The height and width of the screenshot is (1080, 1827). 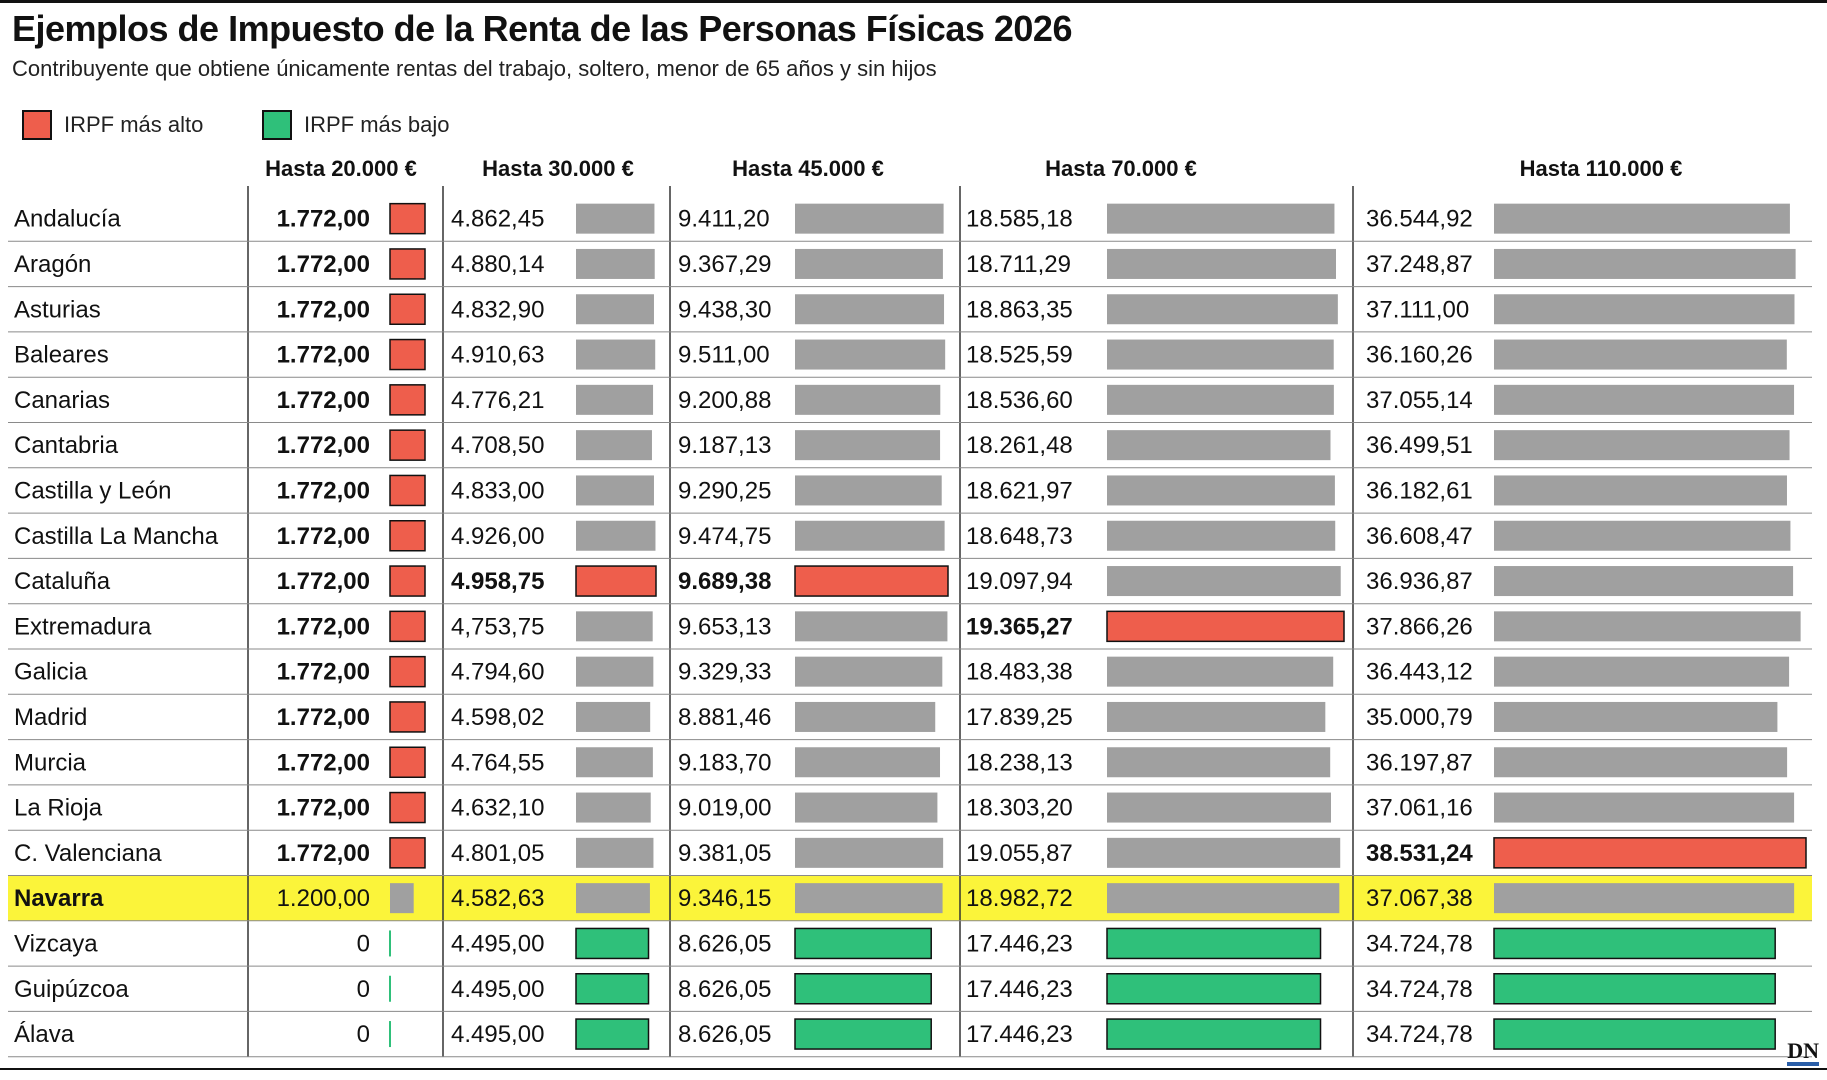 What do you see at coordinates (497, 309) in the screenshot?
I see `cell-value: 4.832,90` at bounding box center [497, 309].